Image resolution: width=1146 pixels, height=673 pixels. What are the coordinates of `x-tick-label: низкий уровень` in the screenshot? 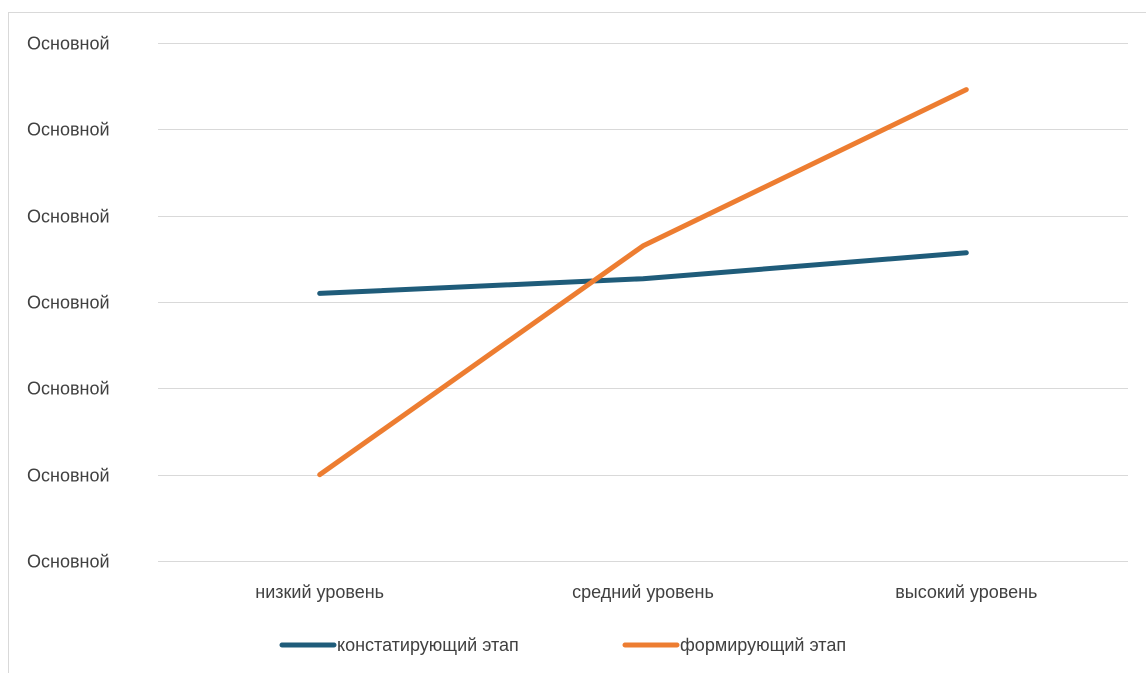 It's located at (319, 592).